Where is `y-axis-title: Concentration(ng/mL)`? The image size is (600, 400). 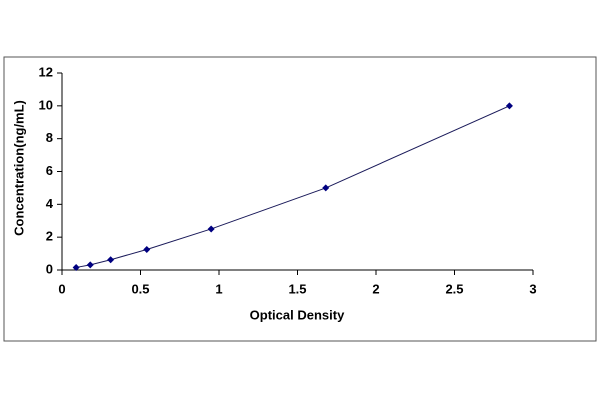 y-axis-title: Concentration(ng/mL) is located at coordinates (18, 168).